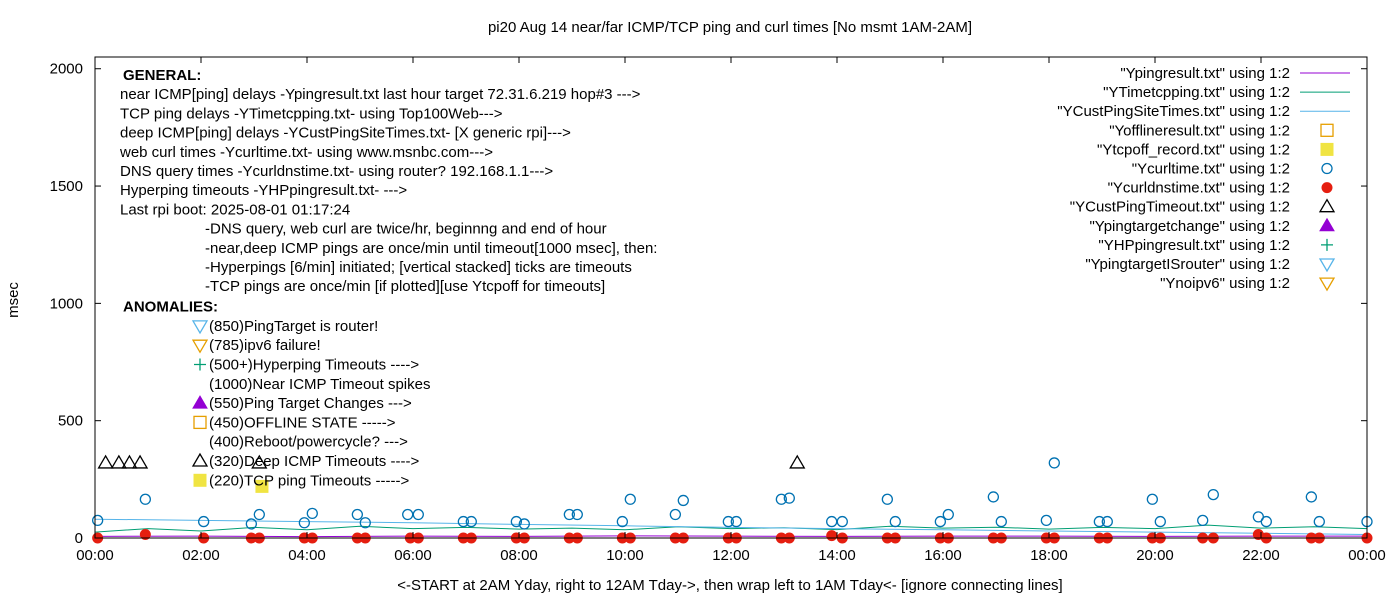  Describe the element at coordinates (519, 555) in the screenshot. I see `x-tick-label: 08:00` at that location.